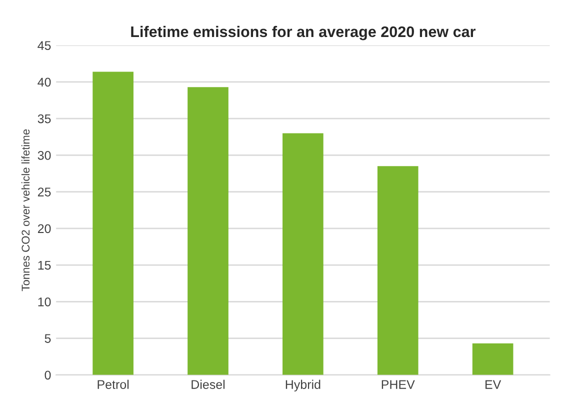  I want to click on y-tick-label: 30, so click(44, 155).